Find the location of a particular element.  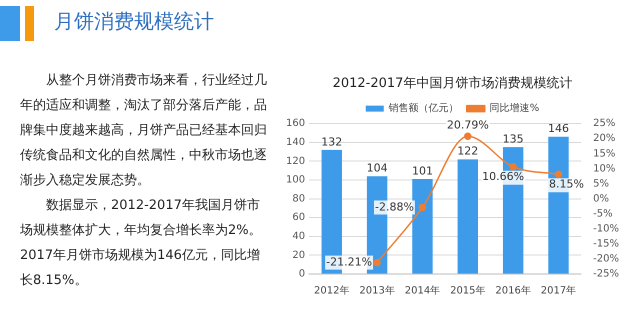

x-tick-label: 2016年 is located at coordinates (513, 290).